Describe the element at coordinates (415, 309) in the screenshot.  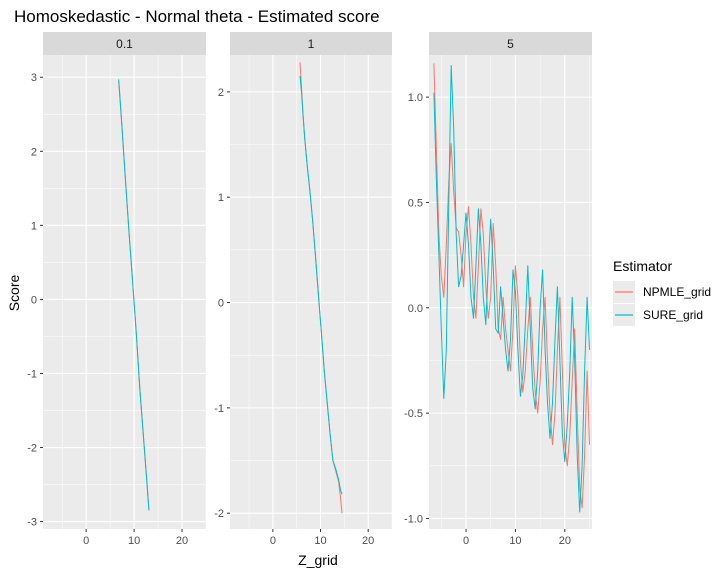
I see `y-tick-label: 0.0` at that location.